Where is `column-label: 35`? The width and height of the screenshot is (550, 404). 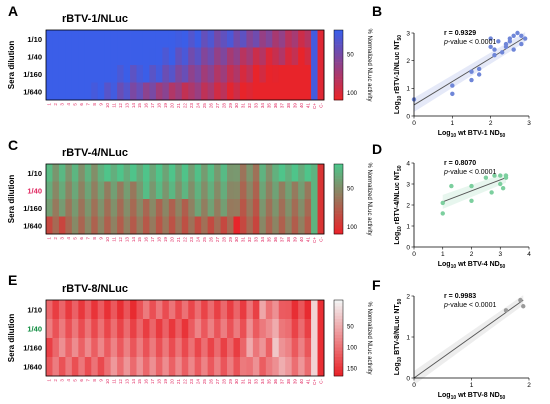 column-label: 35 is located at coordinates (269, 106).